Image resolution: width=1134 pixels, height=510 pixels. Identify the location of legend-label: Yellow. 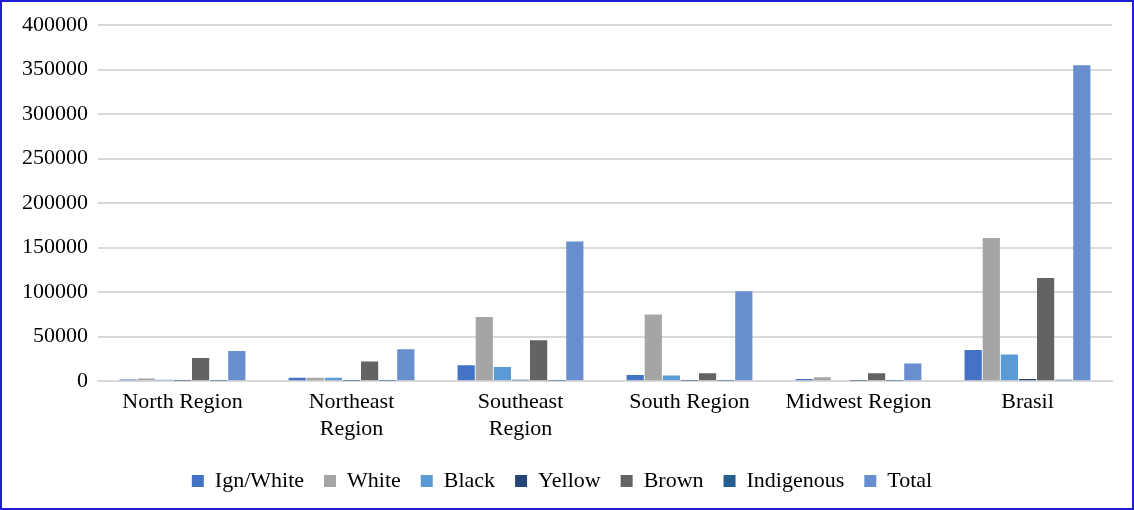
(569, 479).